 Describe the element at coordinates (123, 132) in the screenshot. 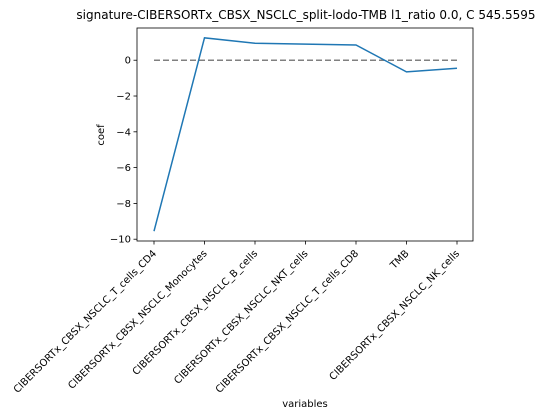

I see `y-tick-label-2: −4` at that location.